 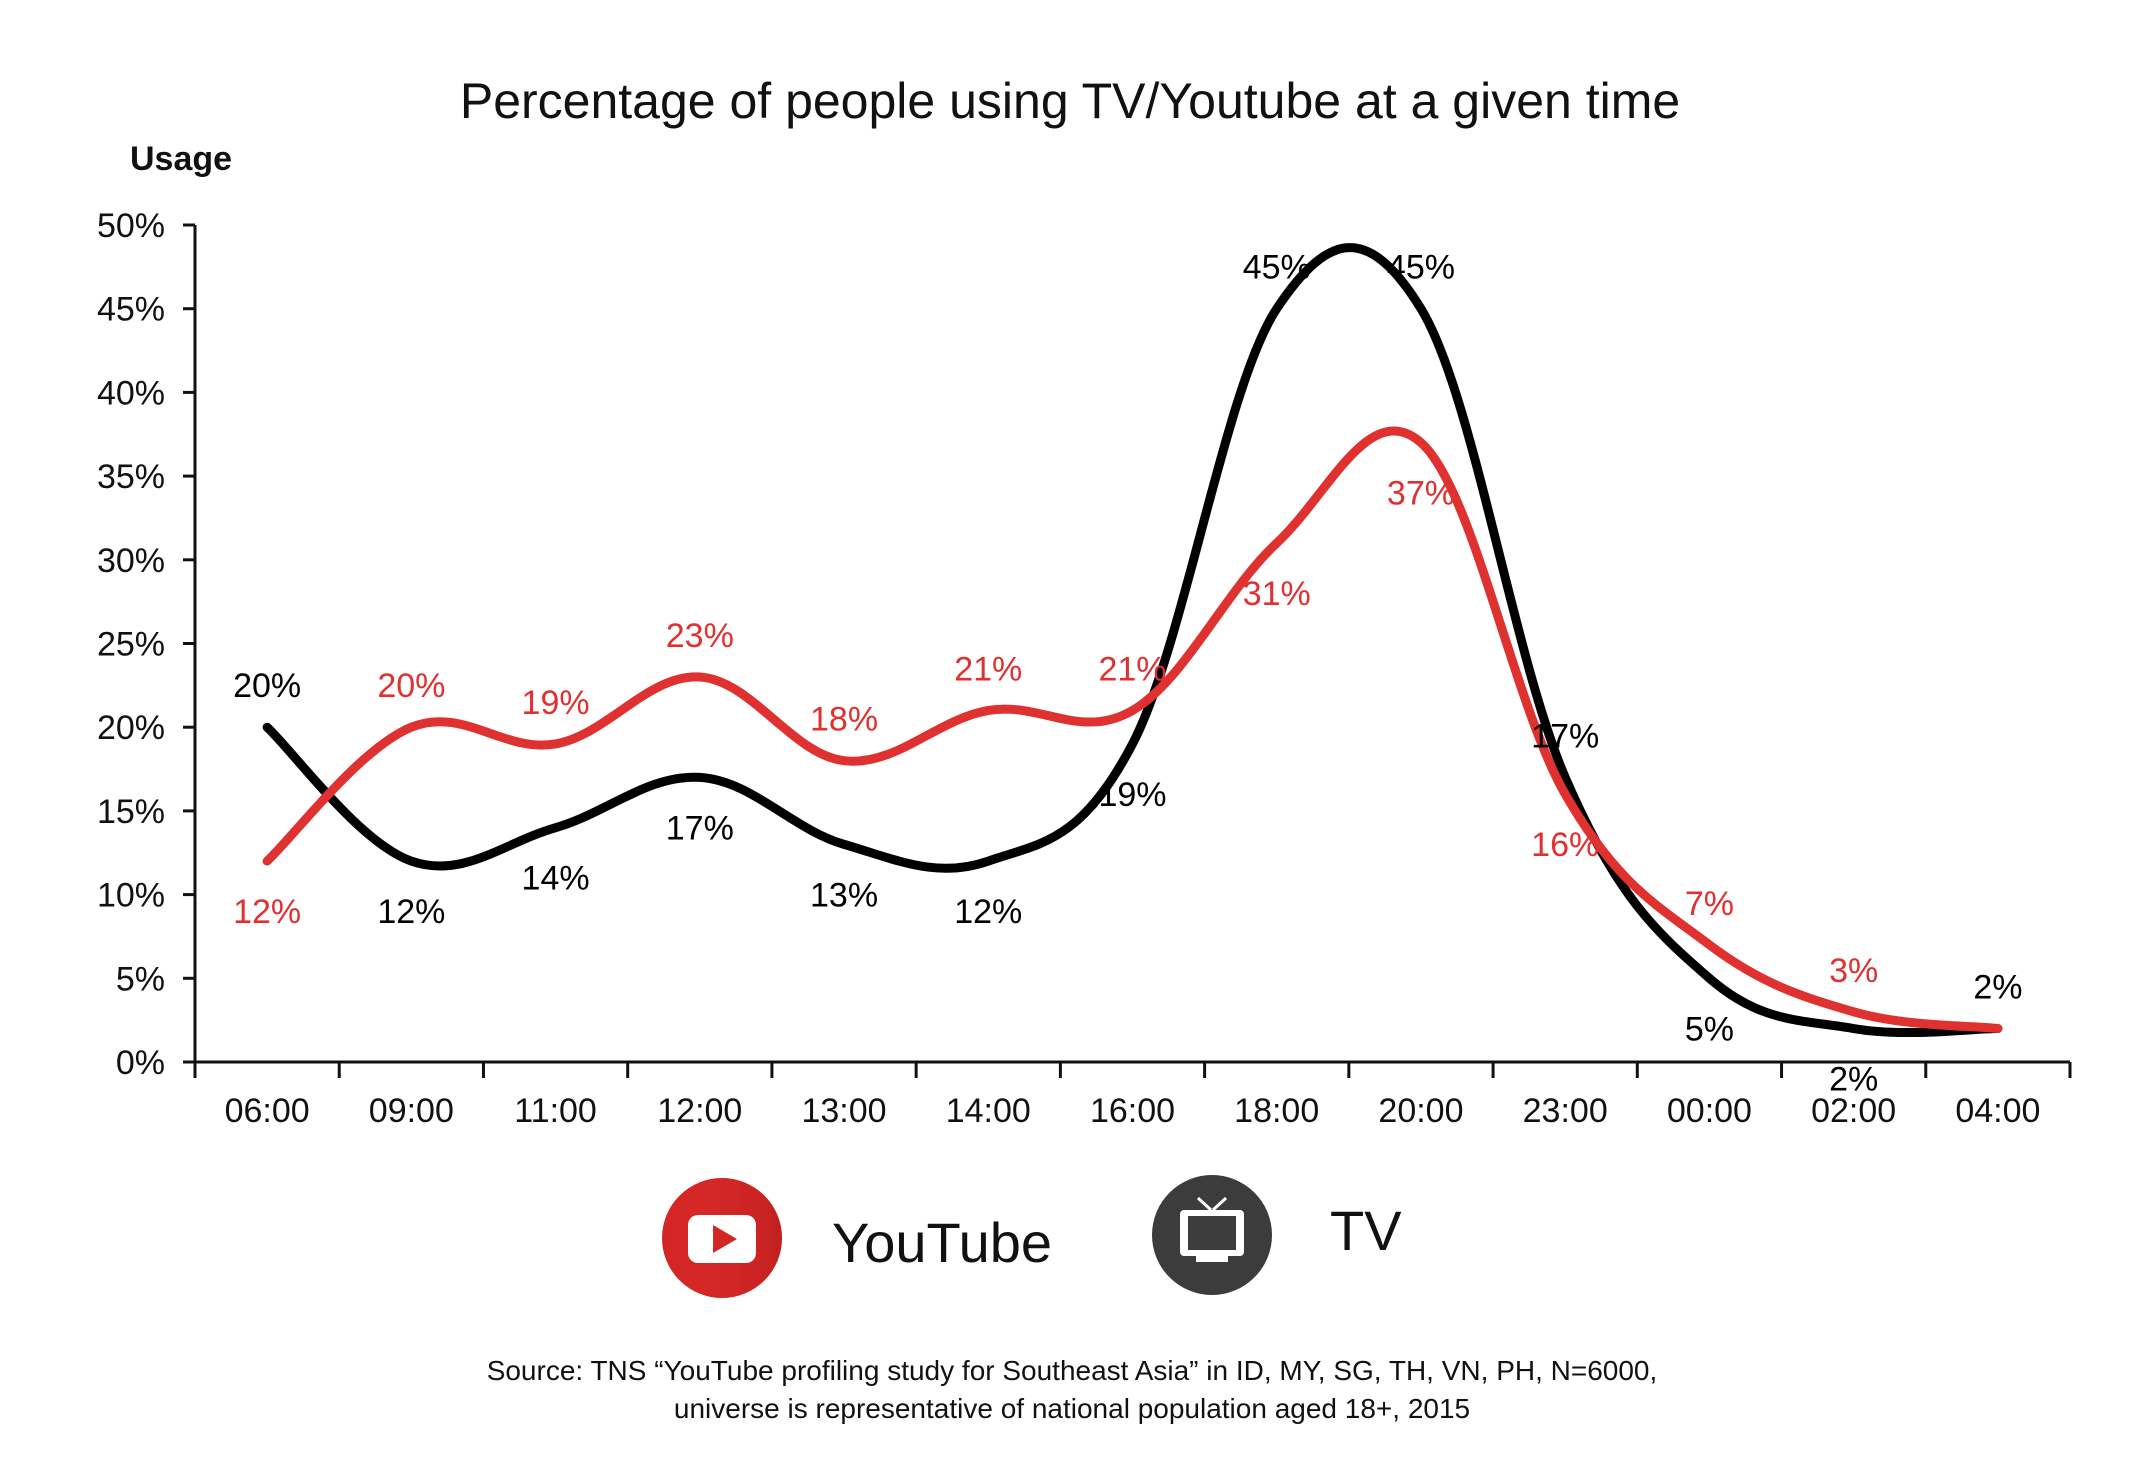 What do you see at coordinates (1565, 1111) in the screenshot?
I see `x-tick-label: 23:00` at bounding box center [1565, 1111].